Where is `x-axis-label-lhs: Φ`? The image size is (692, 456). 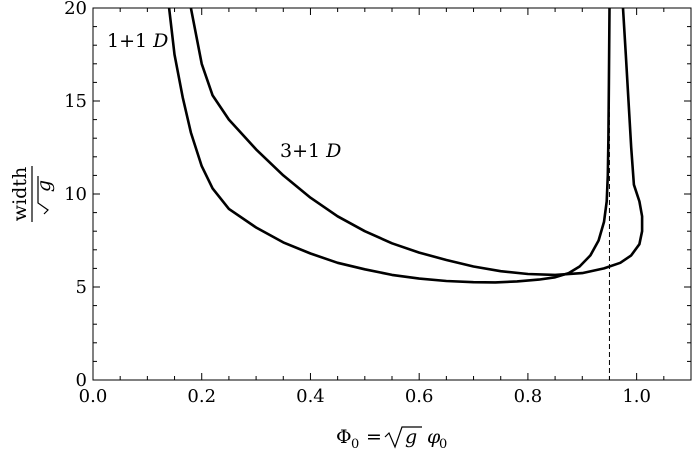
x-axis-label-lhs: Φ is located at coordinates (344, 437).